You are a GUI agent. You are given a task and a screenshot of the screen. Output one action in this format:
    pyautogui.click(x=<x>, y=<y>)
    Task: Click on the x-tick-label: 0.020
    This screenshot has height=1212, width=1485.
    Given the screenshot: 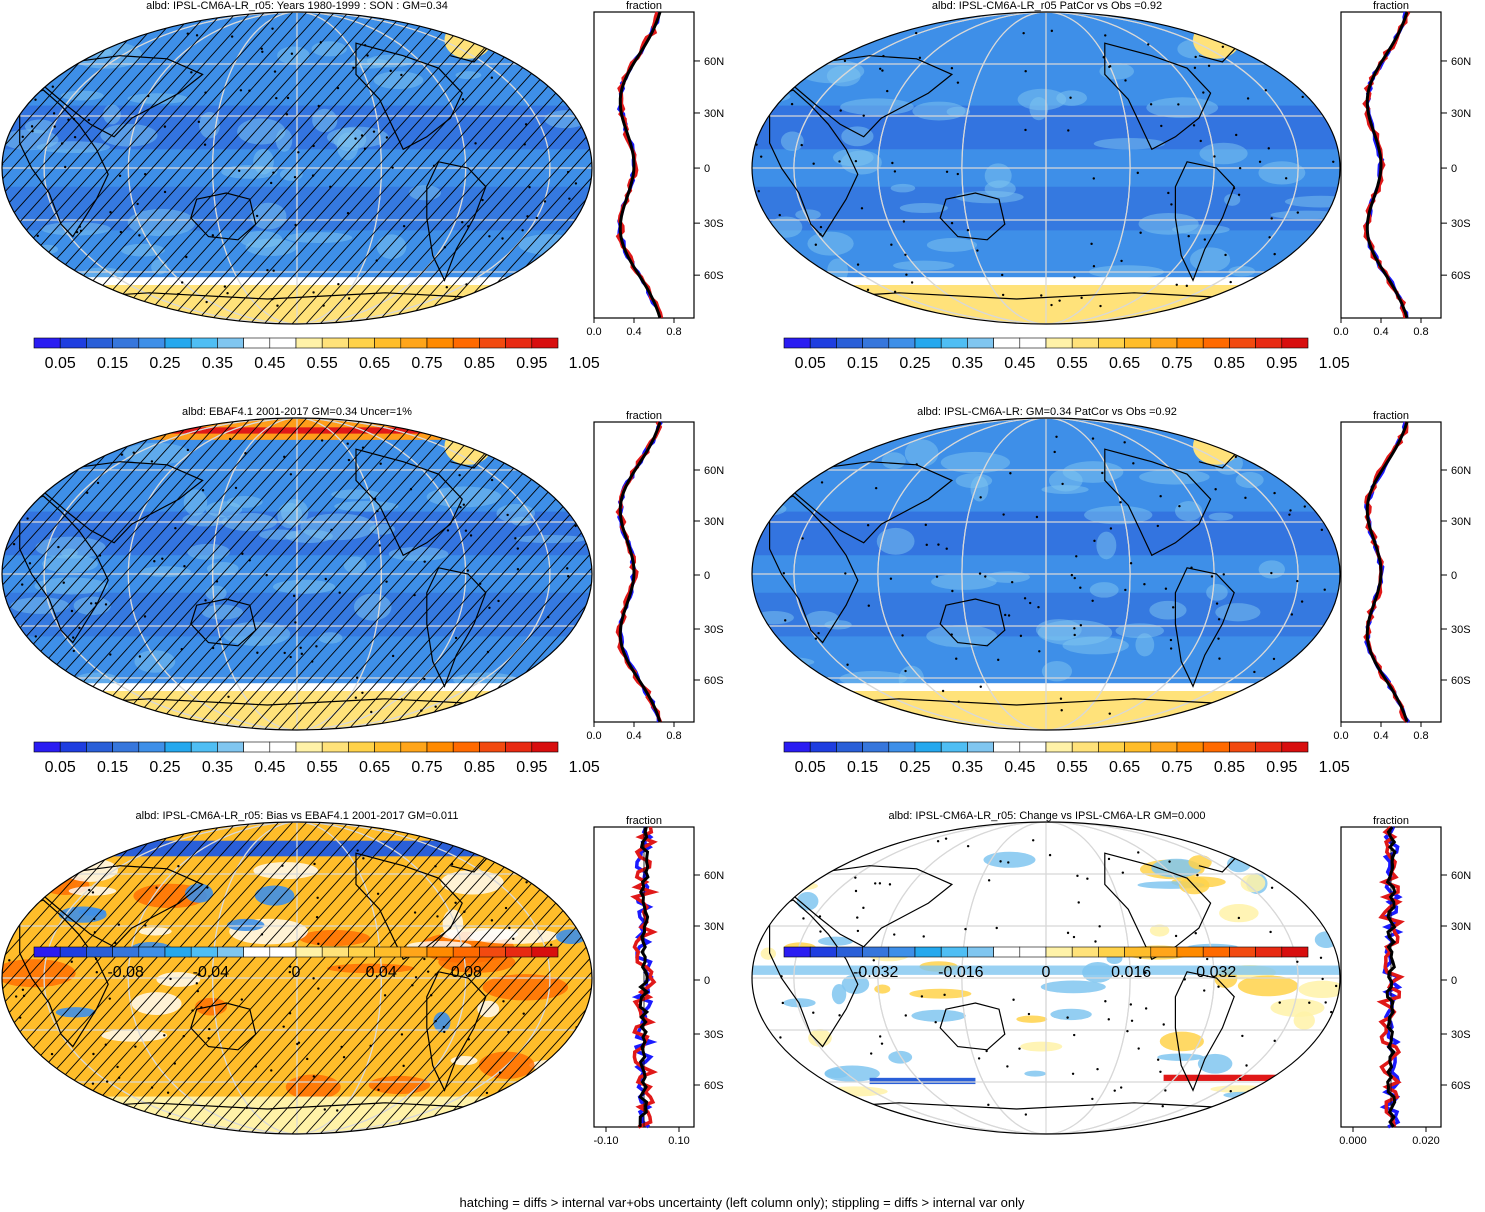 What is the action you would take?
    pyautogui.click(x=1426, y=1141)
    